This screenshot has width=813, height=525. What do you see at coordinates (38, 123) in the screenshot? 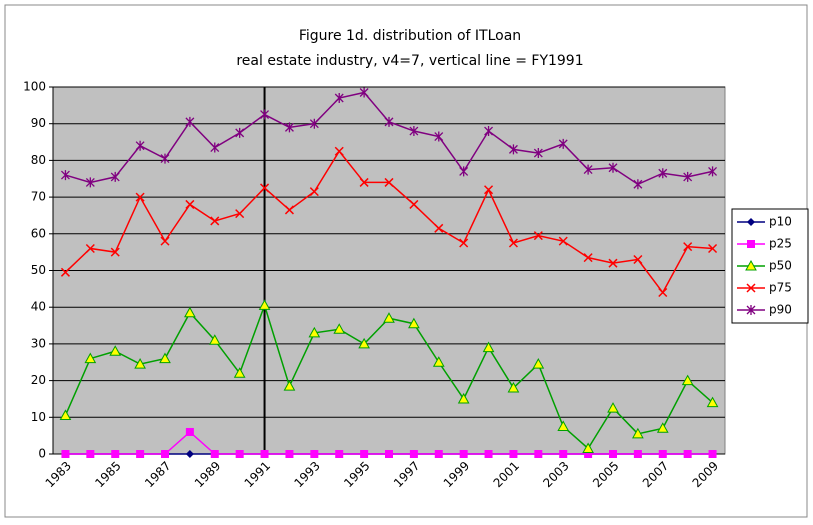
I see `y-tick-label: 90` at bounding box center [38, 123].